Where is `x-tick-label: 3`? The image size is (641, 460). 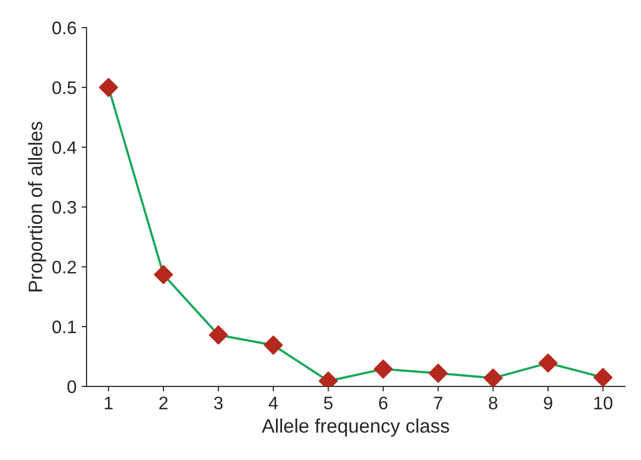
x-tick-label: 3 is located at coordinates (218, 403).